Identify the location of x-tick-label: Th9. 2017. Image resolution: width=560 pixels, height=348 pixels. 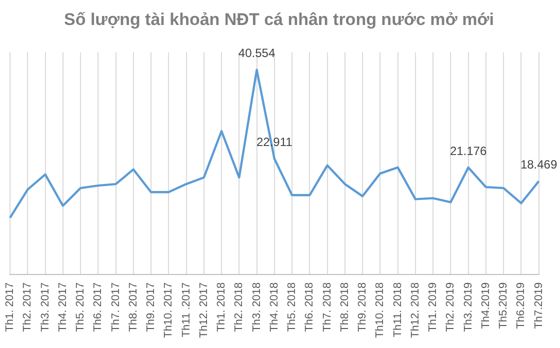
(151, 307).